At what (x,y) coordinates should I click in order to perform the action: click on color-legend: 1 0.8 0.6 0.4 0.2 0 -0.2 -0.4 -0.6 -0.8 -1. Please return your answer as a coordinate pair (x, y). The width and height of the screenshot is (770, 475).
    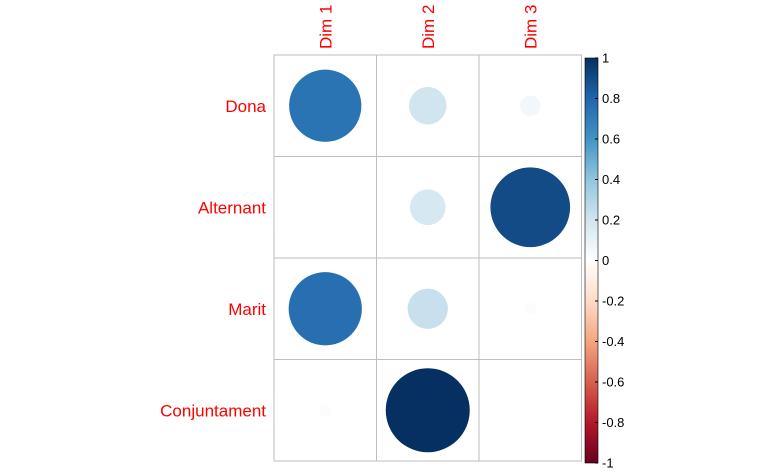
    Looking at the image, I should click on (604, 261).